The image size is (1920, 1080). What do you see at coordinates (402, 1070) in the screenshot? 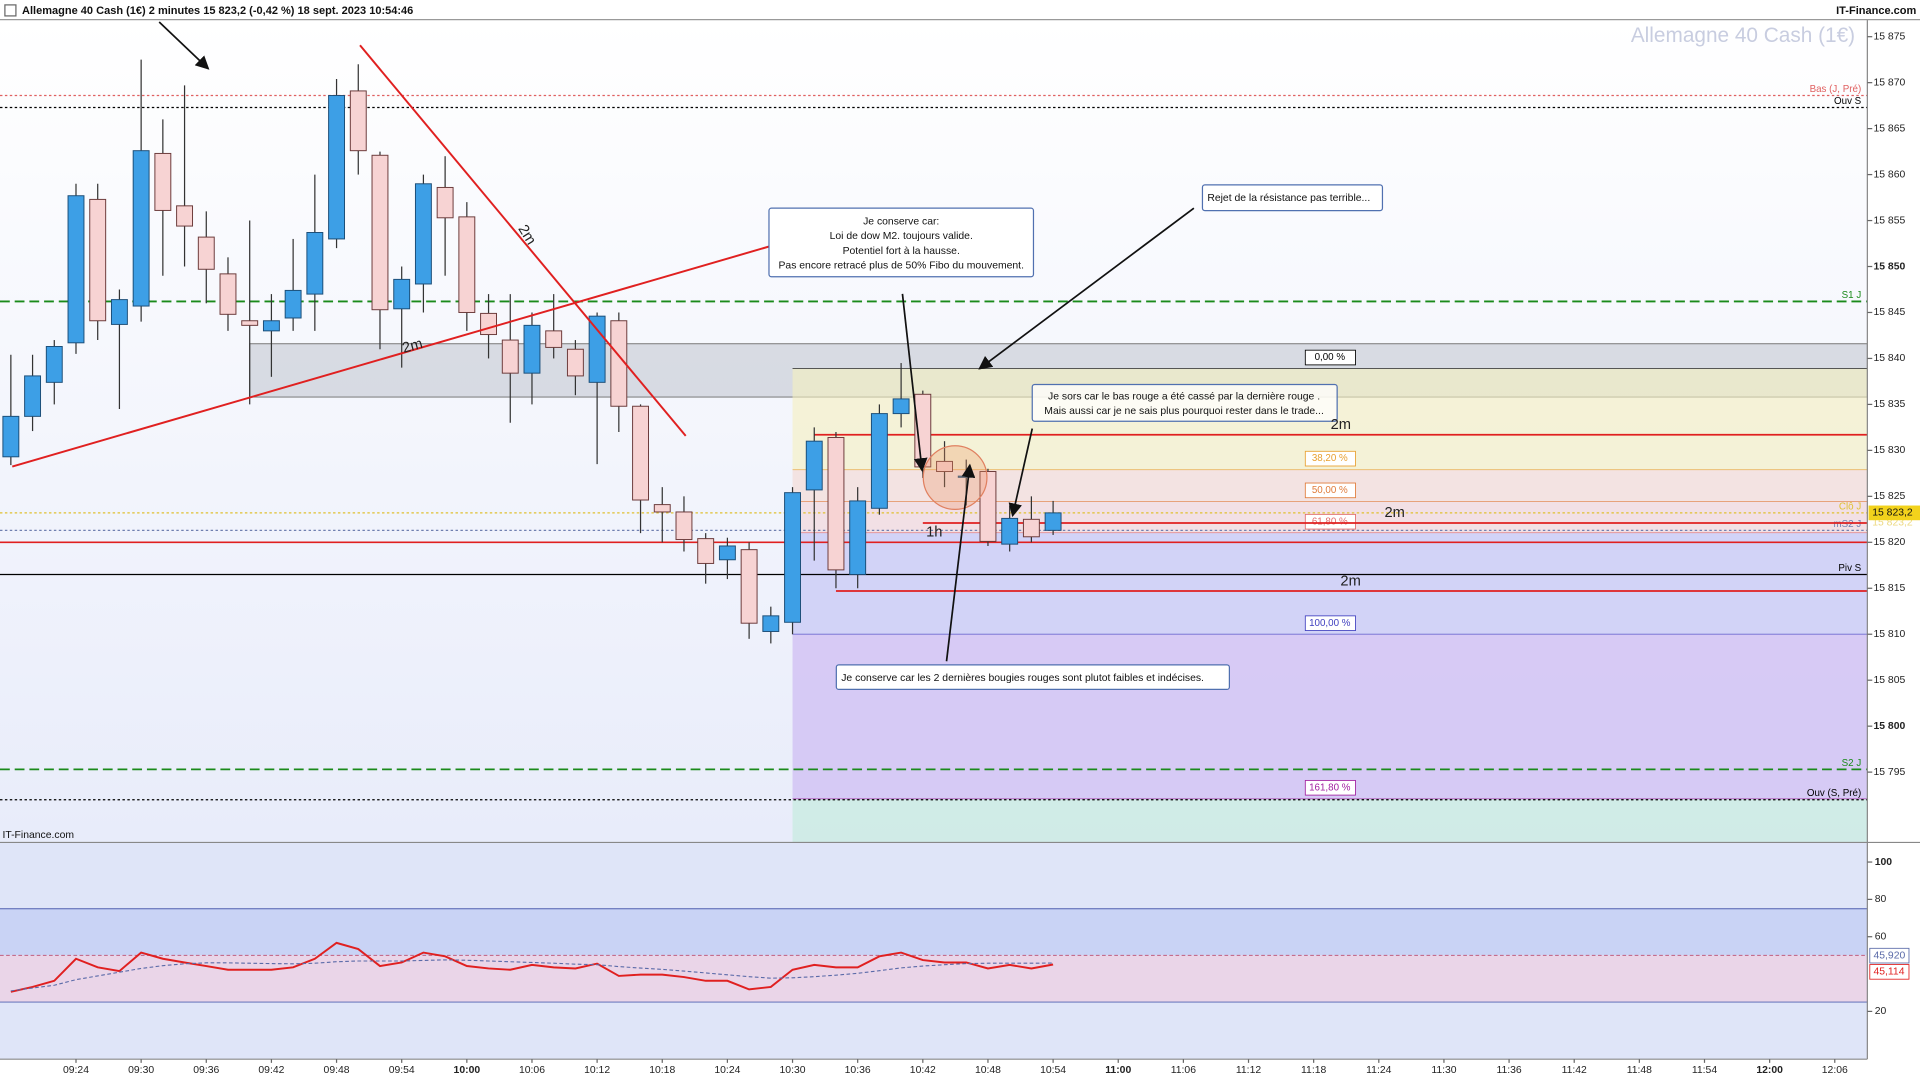
I see `x-tick-label: 09:54` at bounding box center [402, 1070].